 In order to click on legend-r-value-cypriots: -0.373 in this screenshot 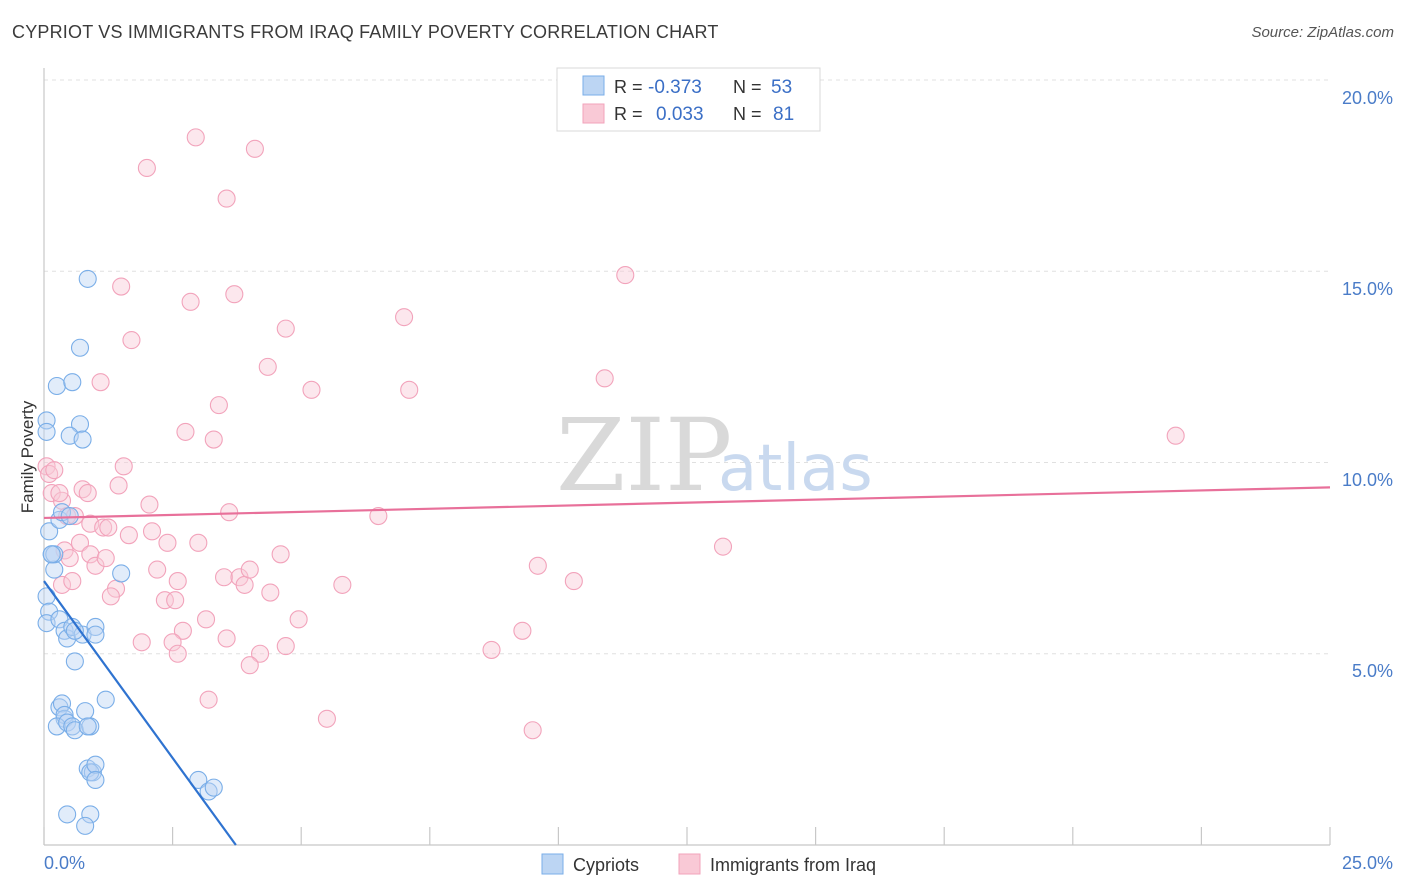, I will do `click(675, 87)`.